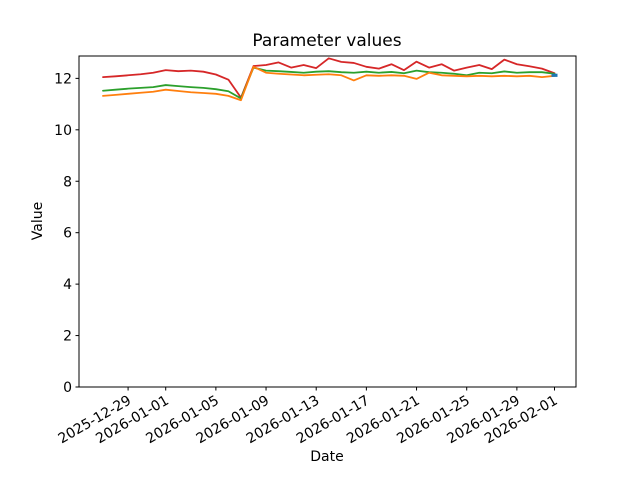  I want to click on y-tick-label: 0, so click(67, 388).